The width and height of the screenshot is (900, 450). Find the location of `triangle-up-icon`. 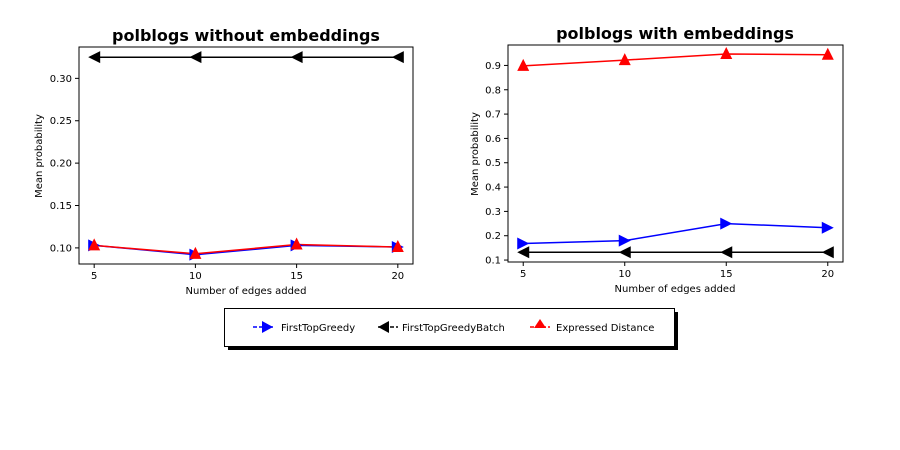

triangle-up-icon is located at coordinates (540, 323).